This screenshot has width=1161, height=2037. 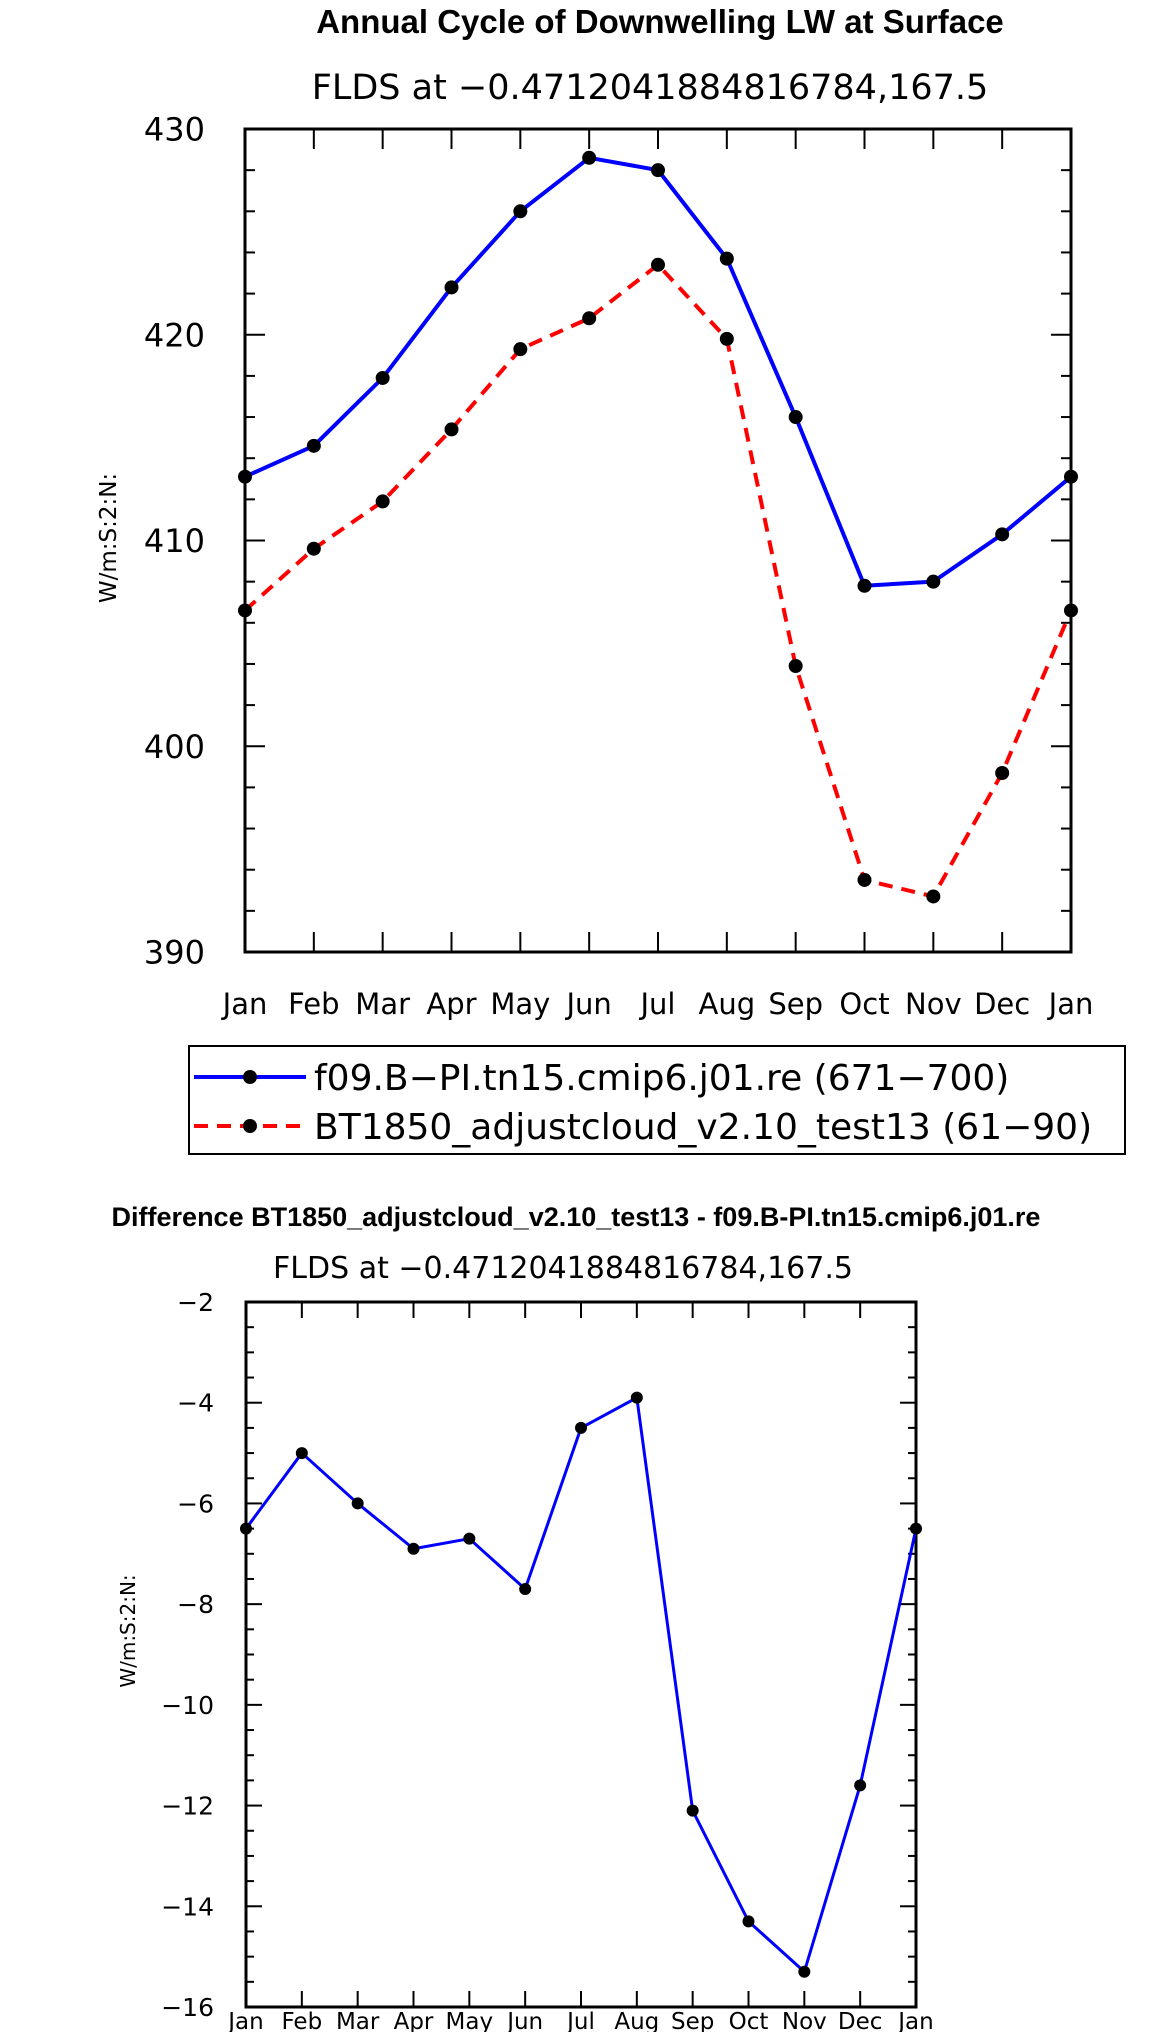 What do you see at coordinates (187, 1705) in the screenshot?
I see `bottom-y-tick-label: −10` at bounding box center [187, 1705].